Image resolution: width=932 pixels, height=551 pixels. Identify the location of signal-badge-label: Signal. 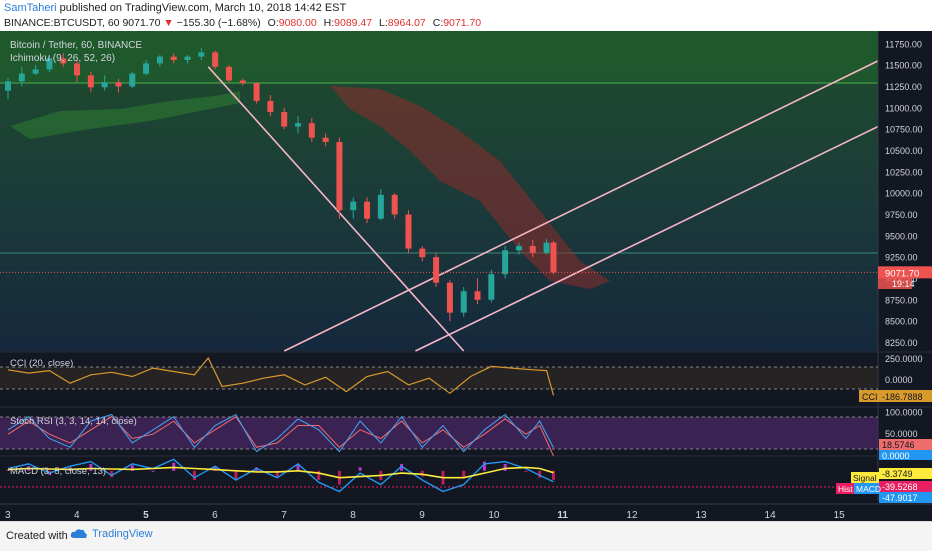
(865, 478).